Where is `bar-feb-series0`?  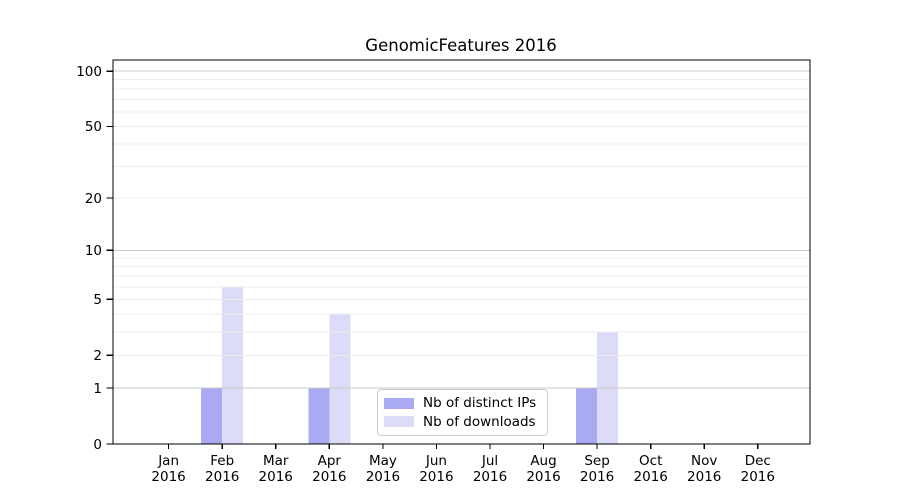 bar-feb-series0 is located at coordinates (212, 416).